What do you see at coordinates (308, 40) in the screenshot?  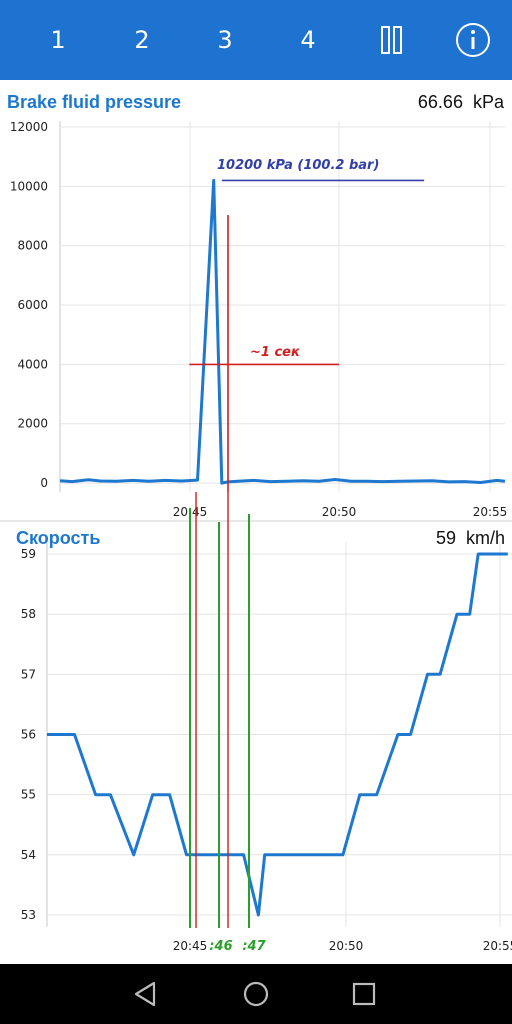 I see `tab-4: 4` at bounding box center [308, 40].